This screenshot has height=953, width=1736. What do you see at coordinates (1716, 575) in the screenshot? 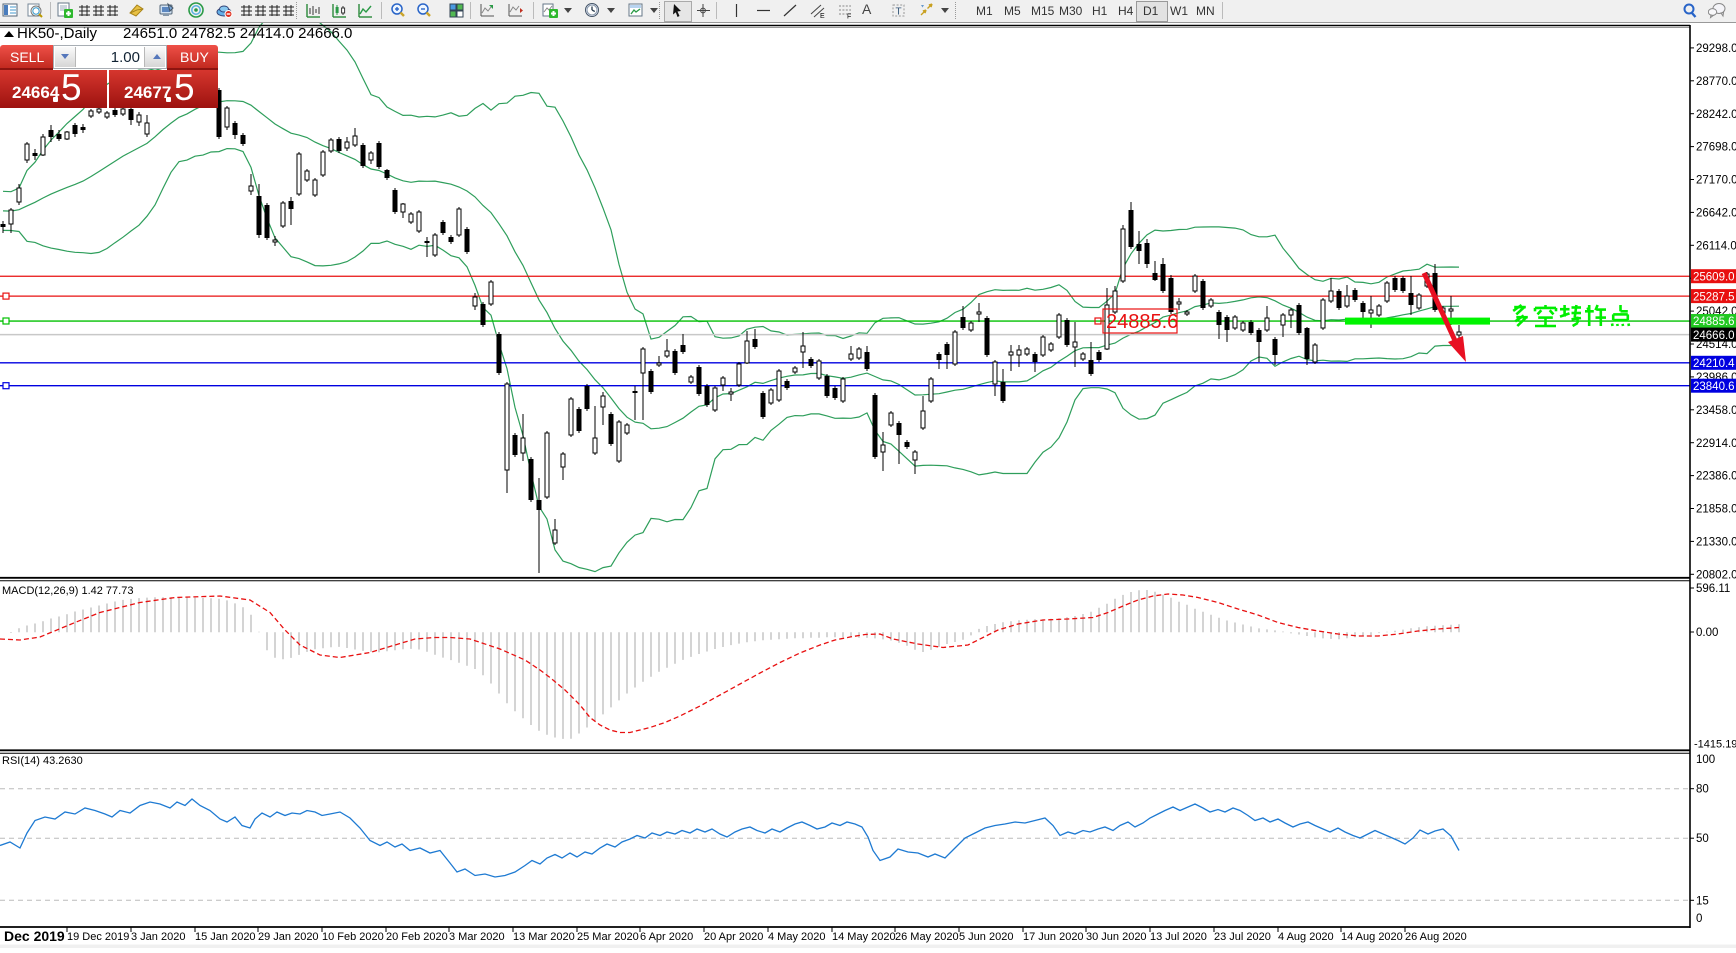
I see `svg-text: 20802.0` at bounding box center [1716, 575].